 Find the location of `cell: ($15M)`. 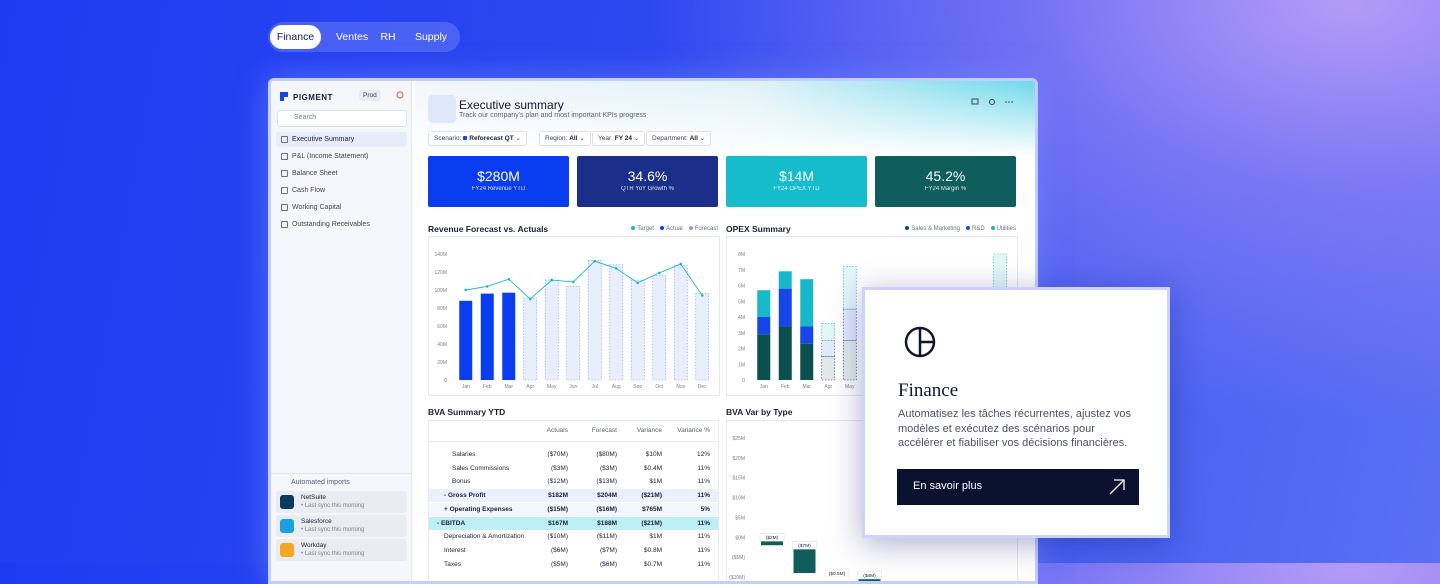

cell: ($15M) is located at coordinates (557, 509).